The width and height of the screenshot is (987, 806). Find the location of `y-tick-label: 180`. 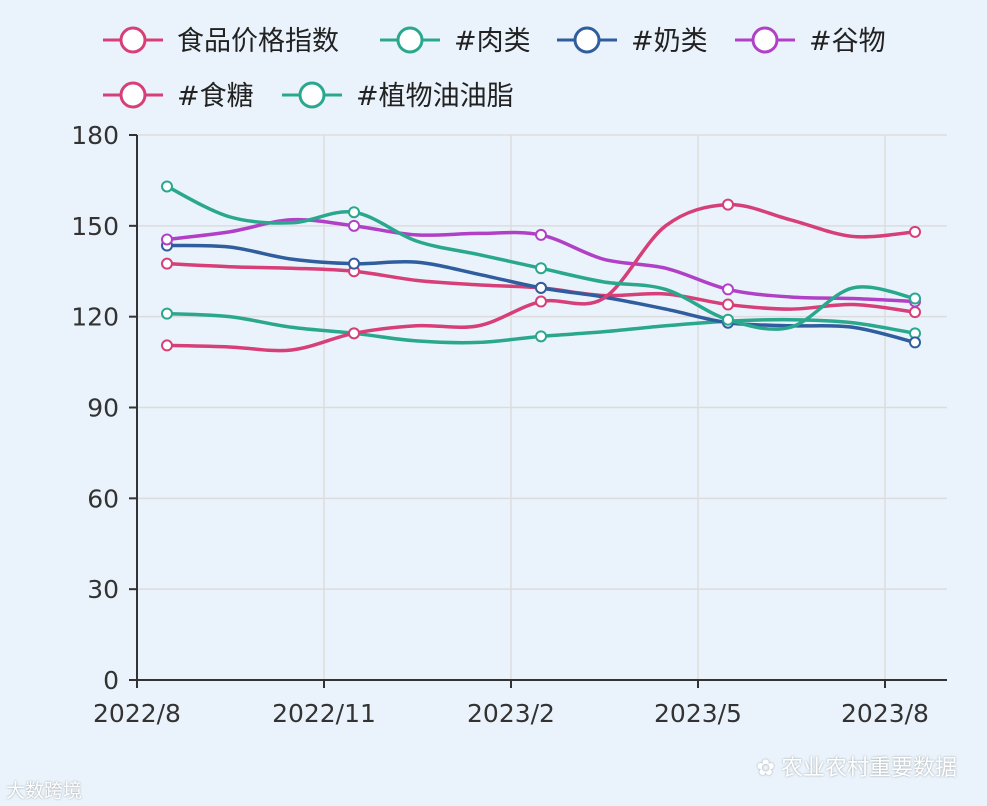

y-tick-label: 180 is located at coordinates (95, 135).